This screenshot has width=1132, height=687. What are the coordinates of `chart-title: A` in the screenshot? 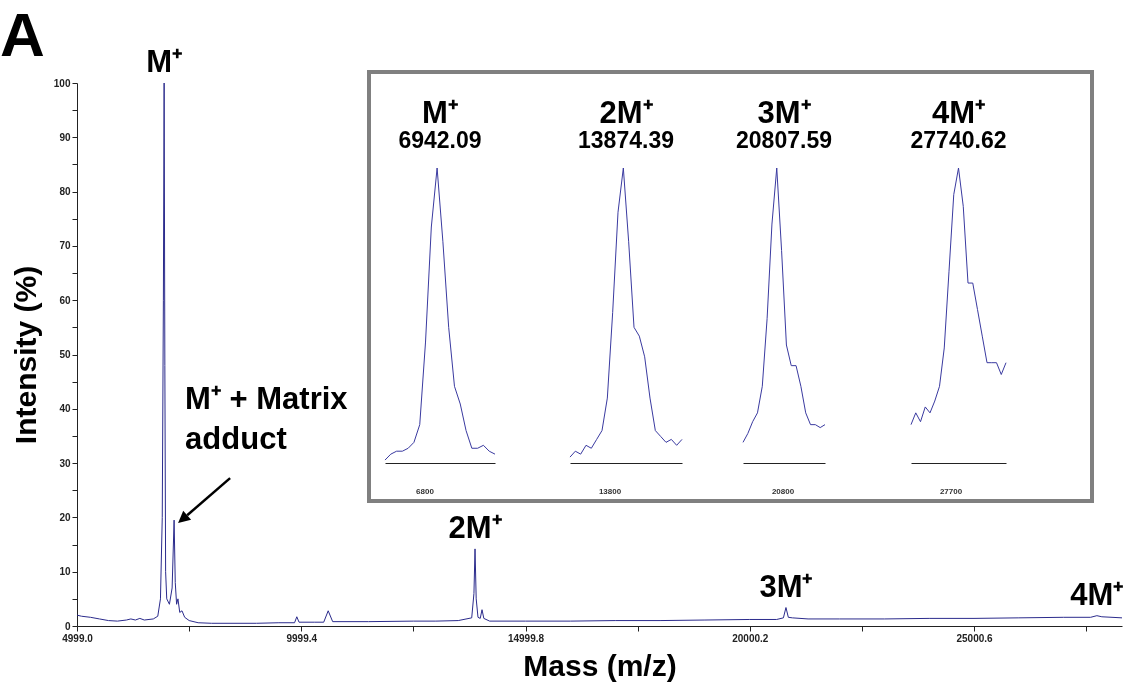 It's located at (22, 34).